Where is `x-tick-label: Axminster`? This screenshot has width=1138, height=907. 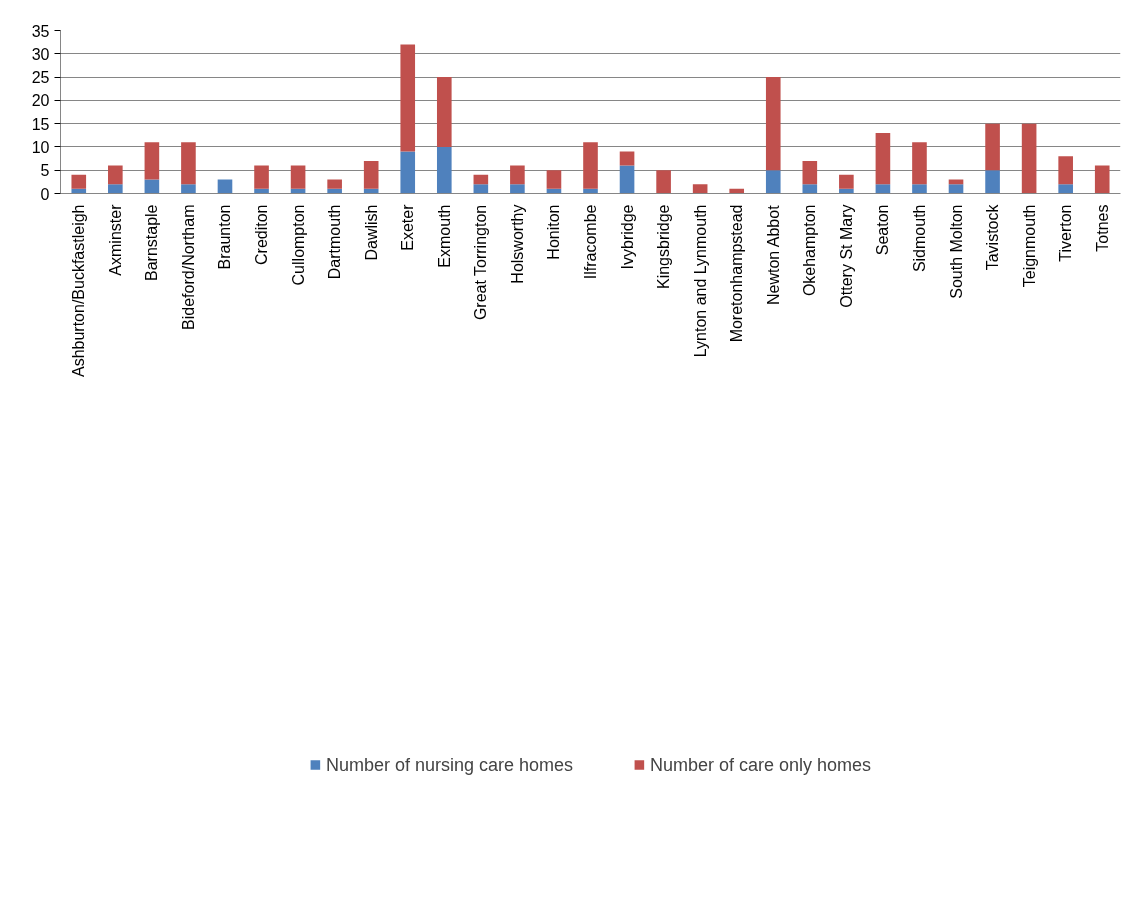
x-tick-label: Axminster is located at coordinates (115, 239).